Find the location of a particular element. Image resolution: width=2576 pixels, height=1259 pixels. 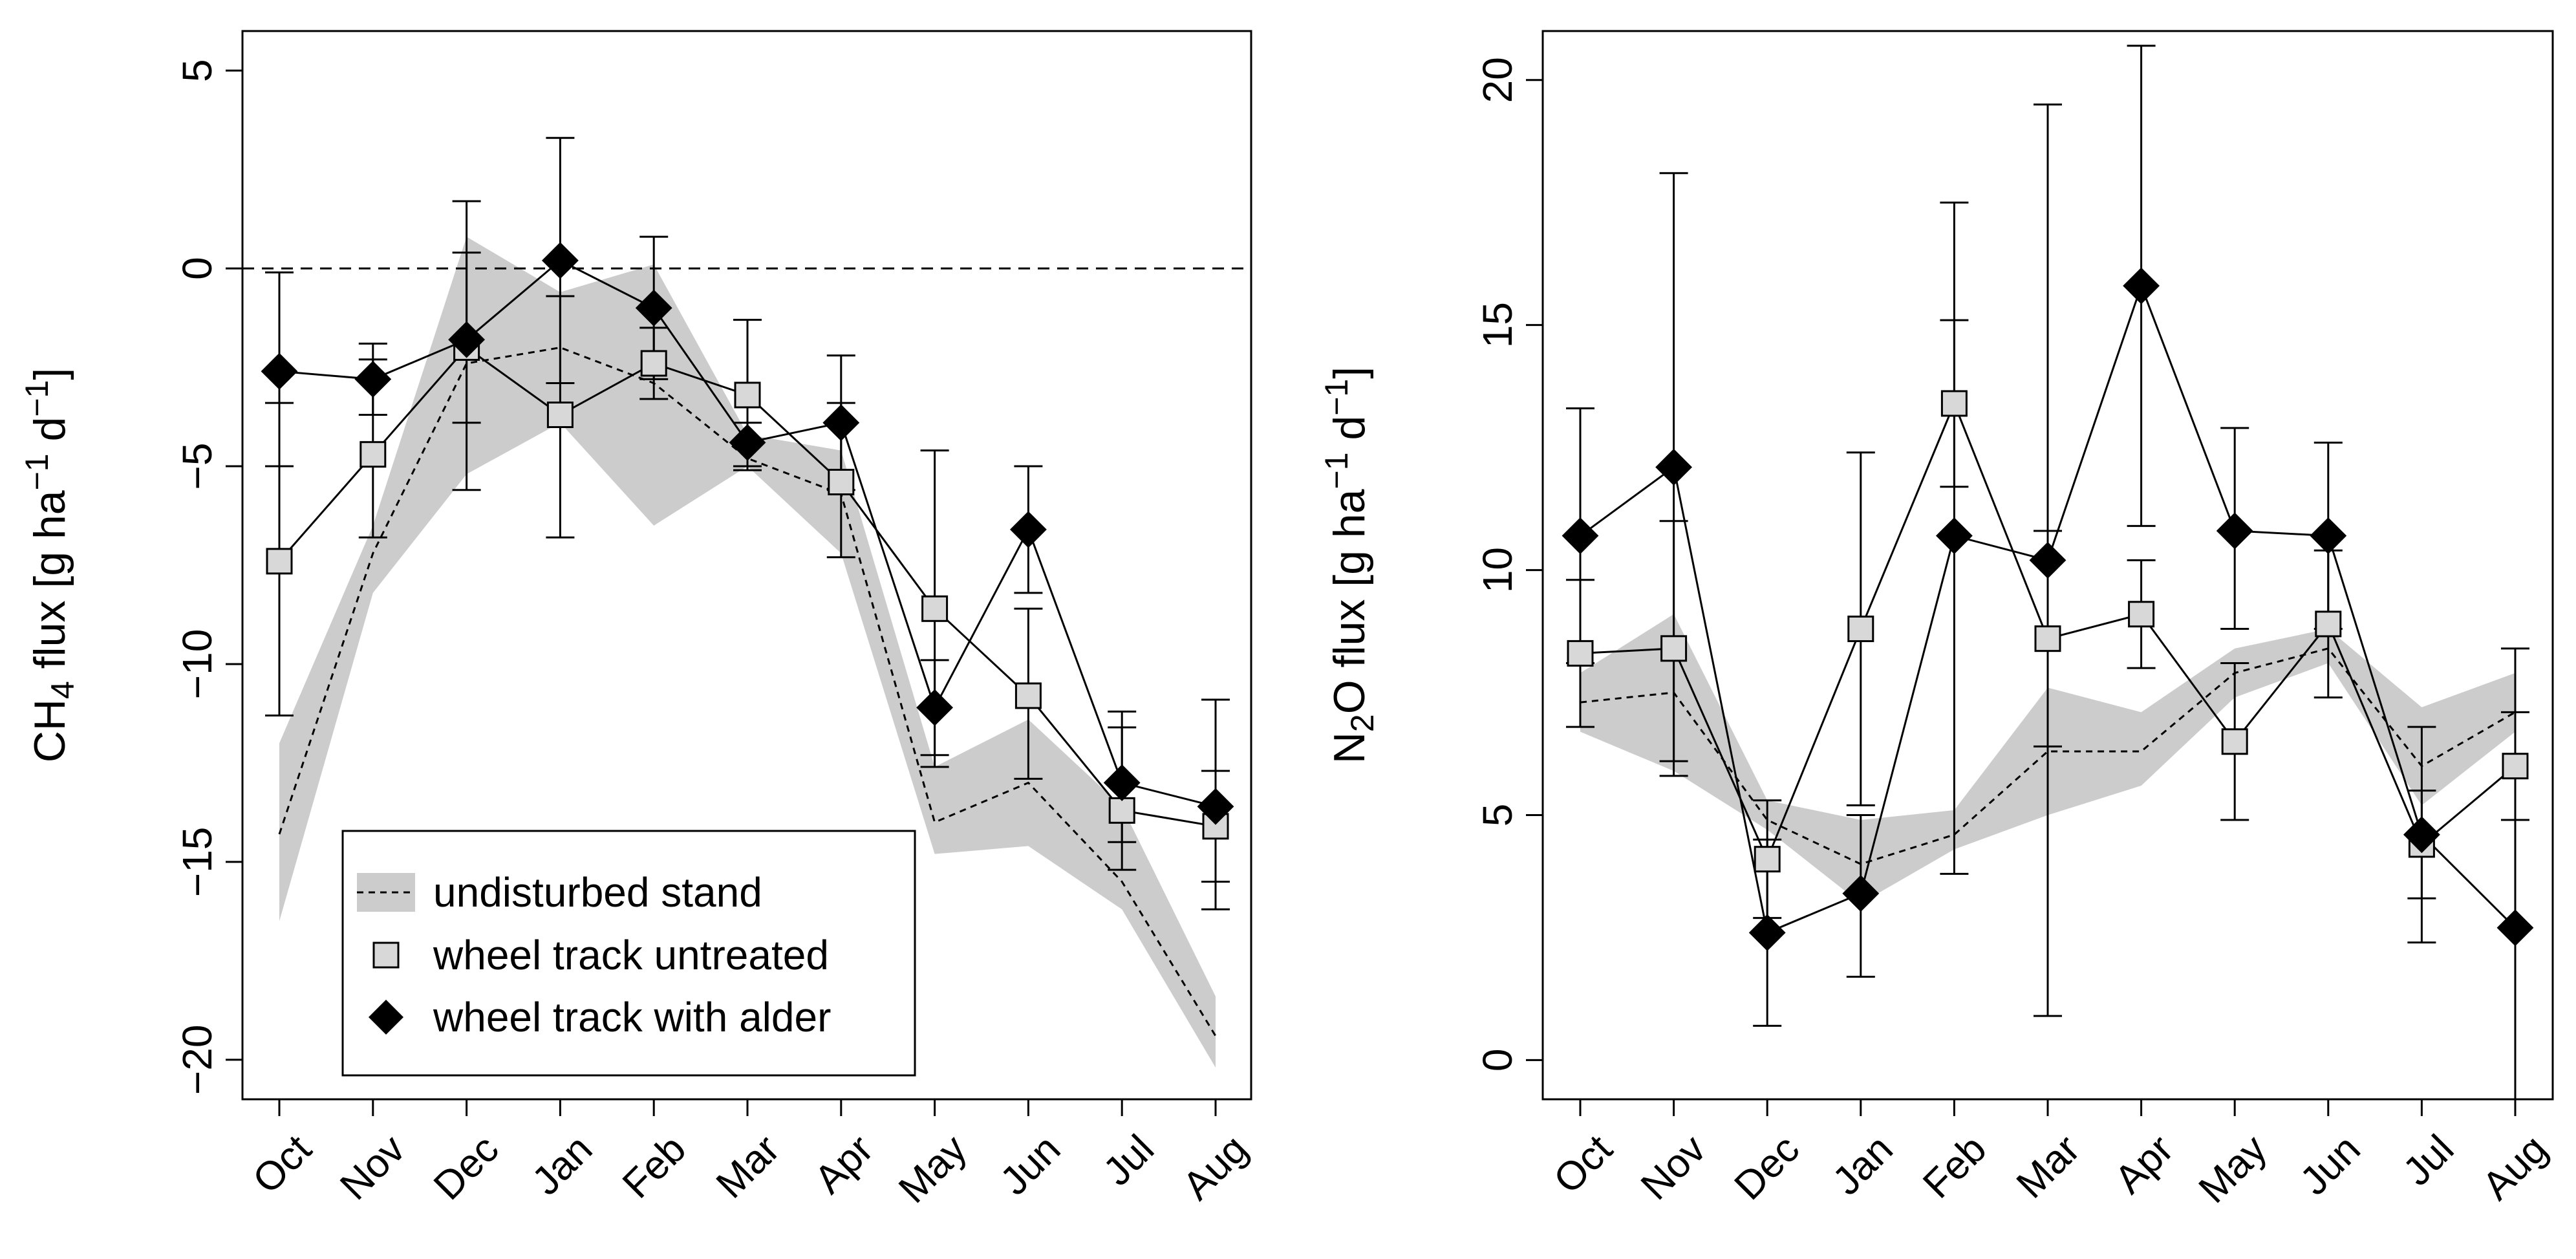

y-axis-label-part: 4 is located at coordinates (63, 690).